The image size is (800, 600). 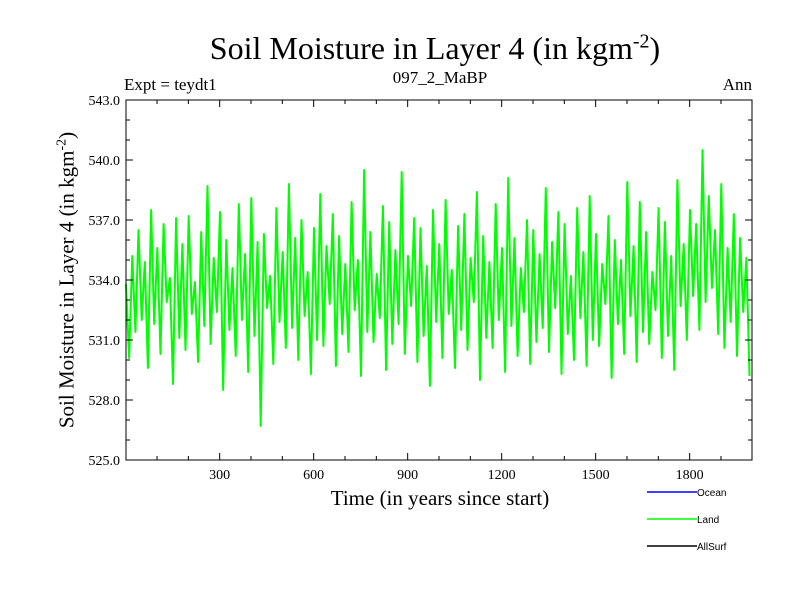 I want to click on y-tick-label: 537.0, so click(x=105, y=221).